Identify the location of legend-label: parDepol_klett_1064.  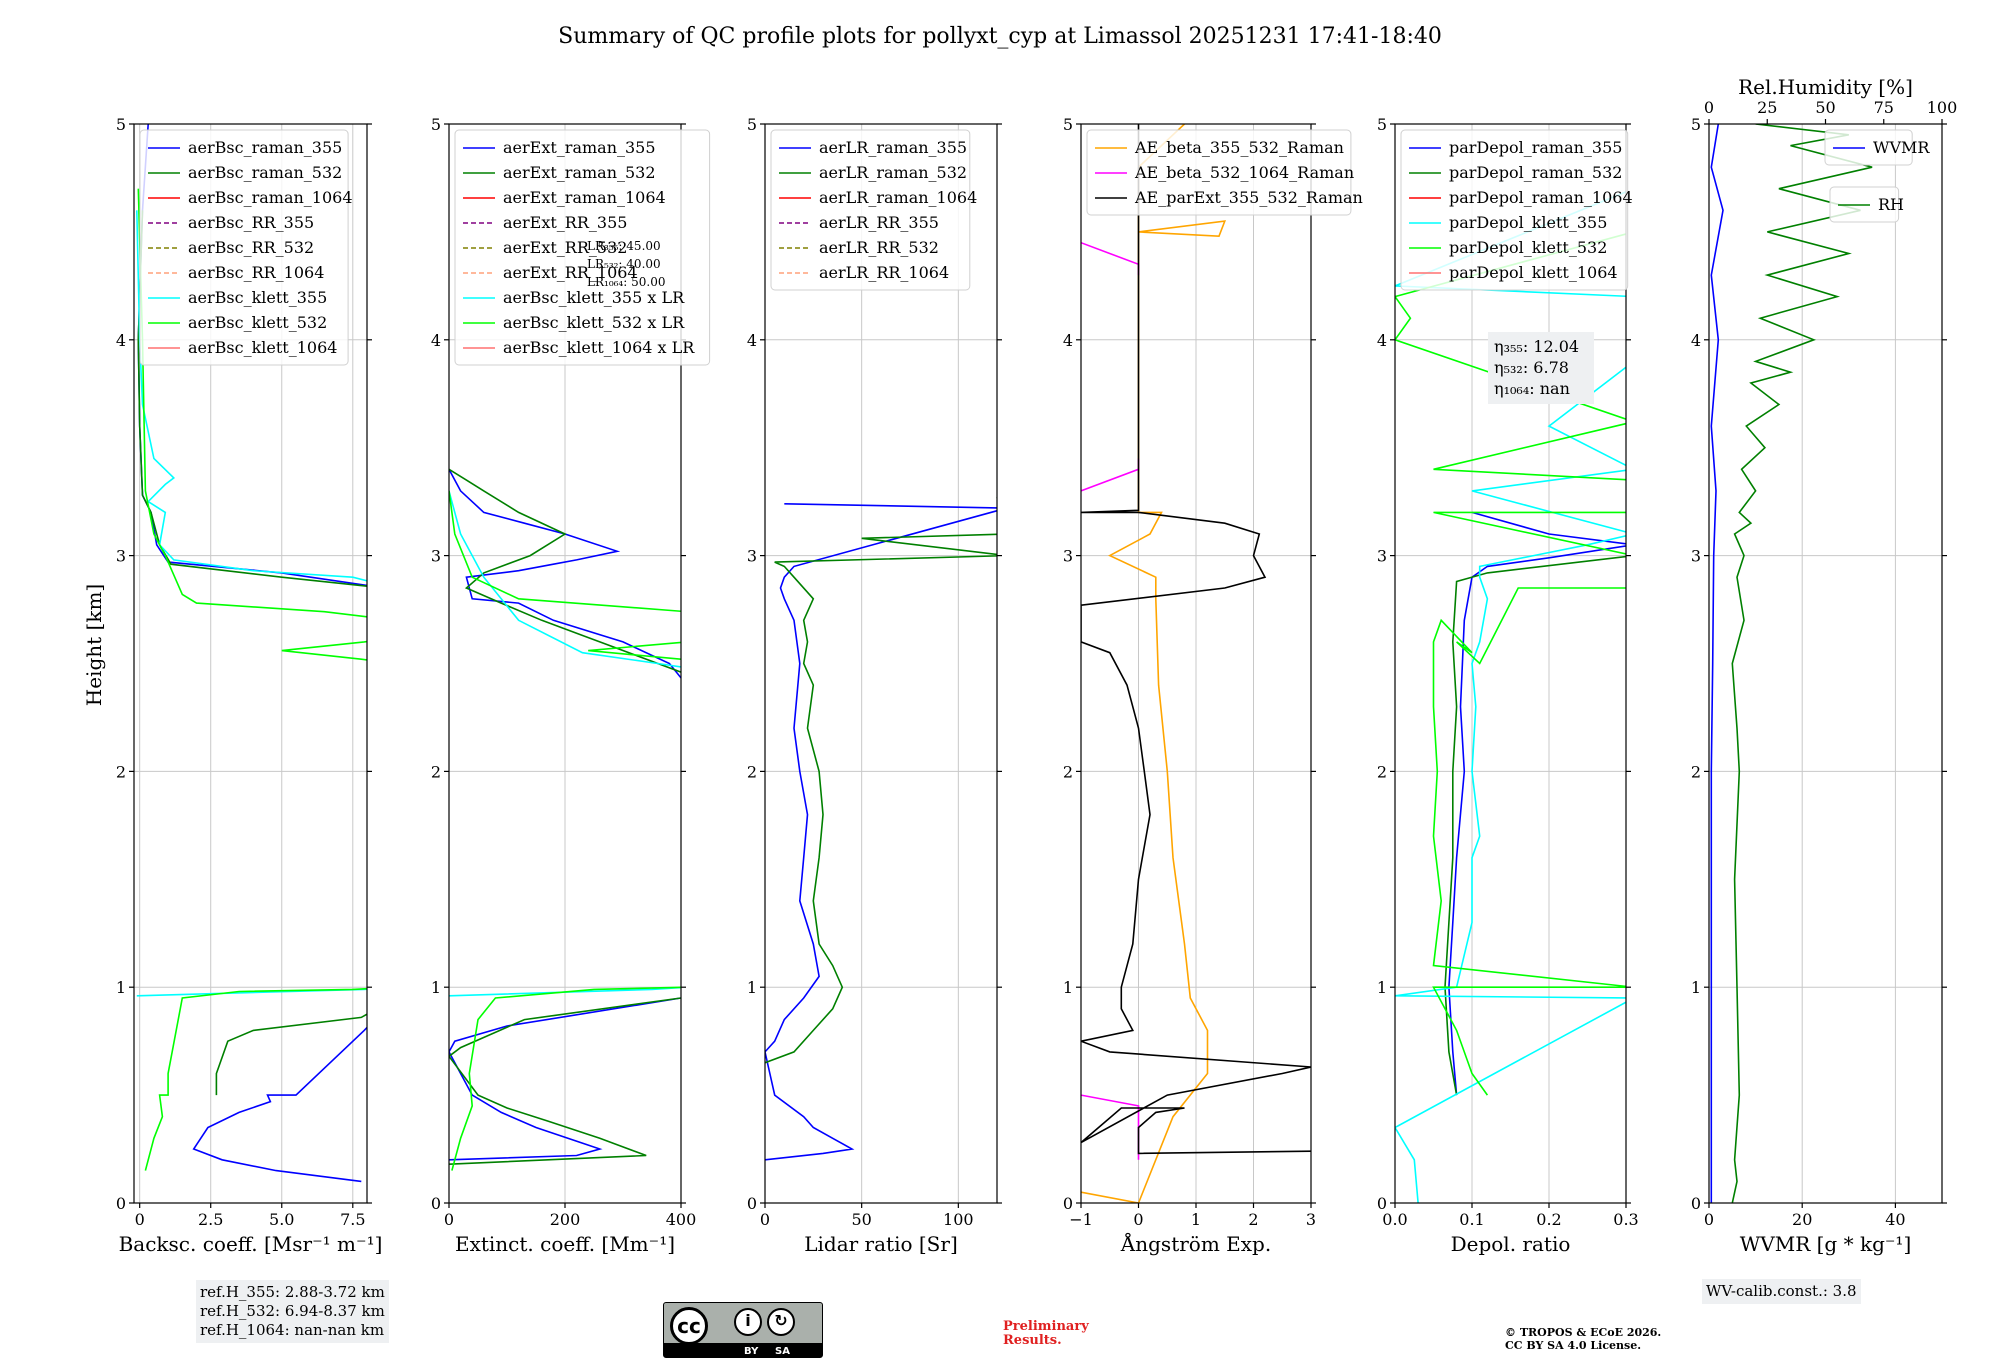
(1533, 272).